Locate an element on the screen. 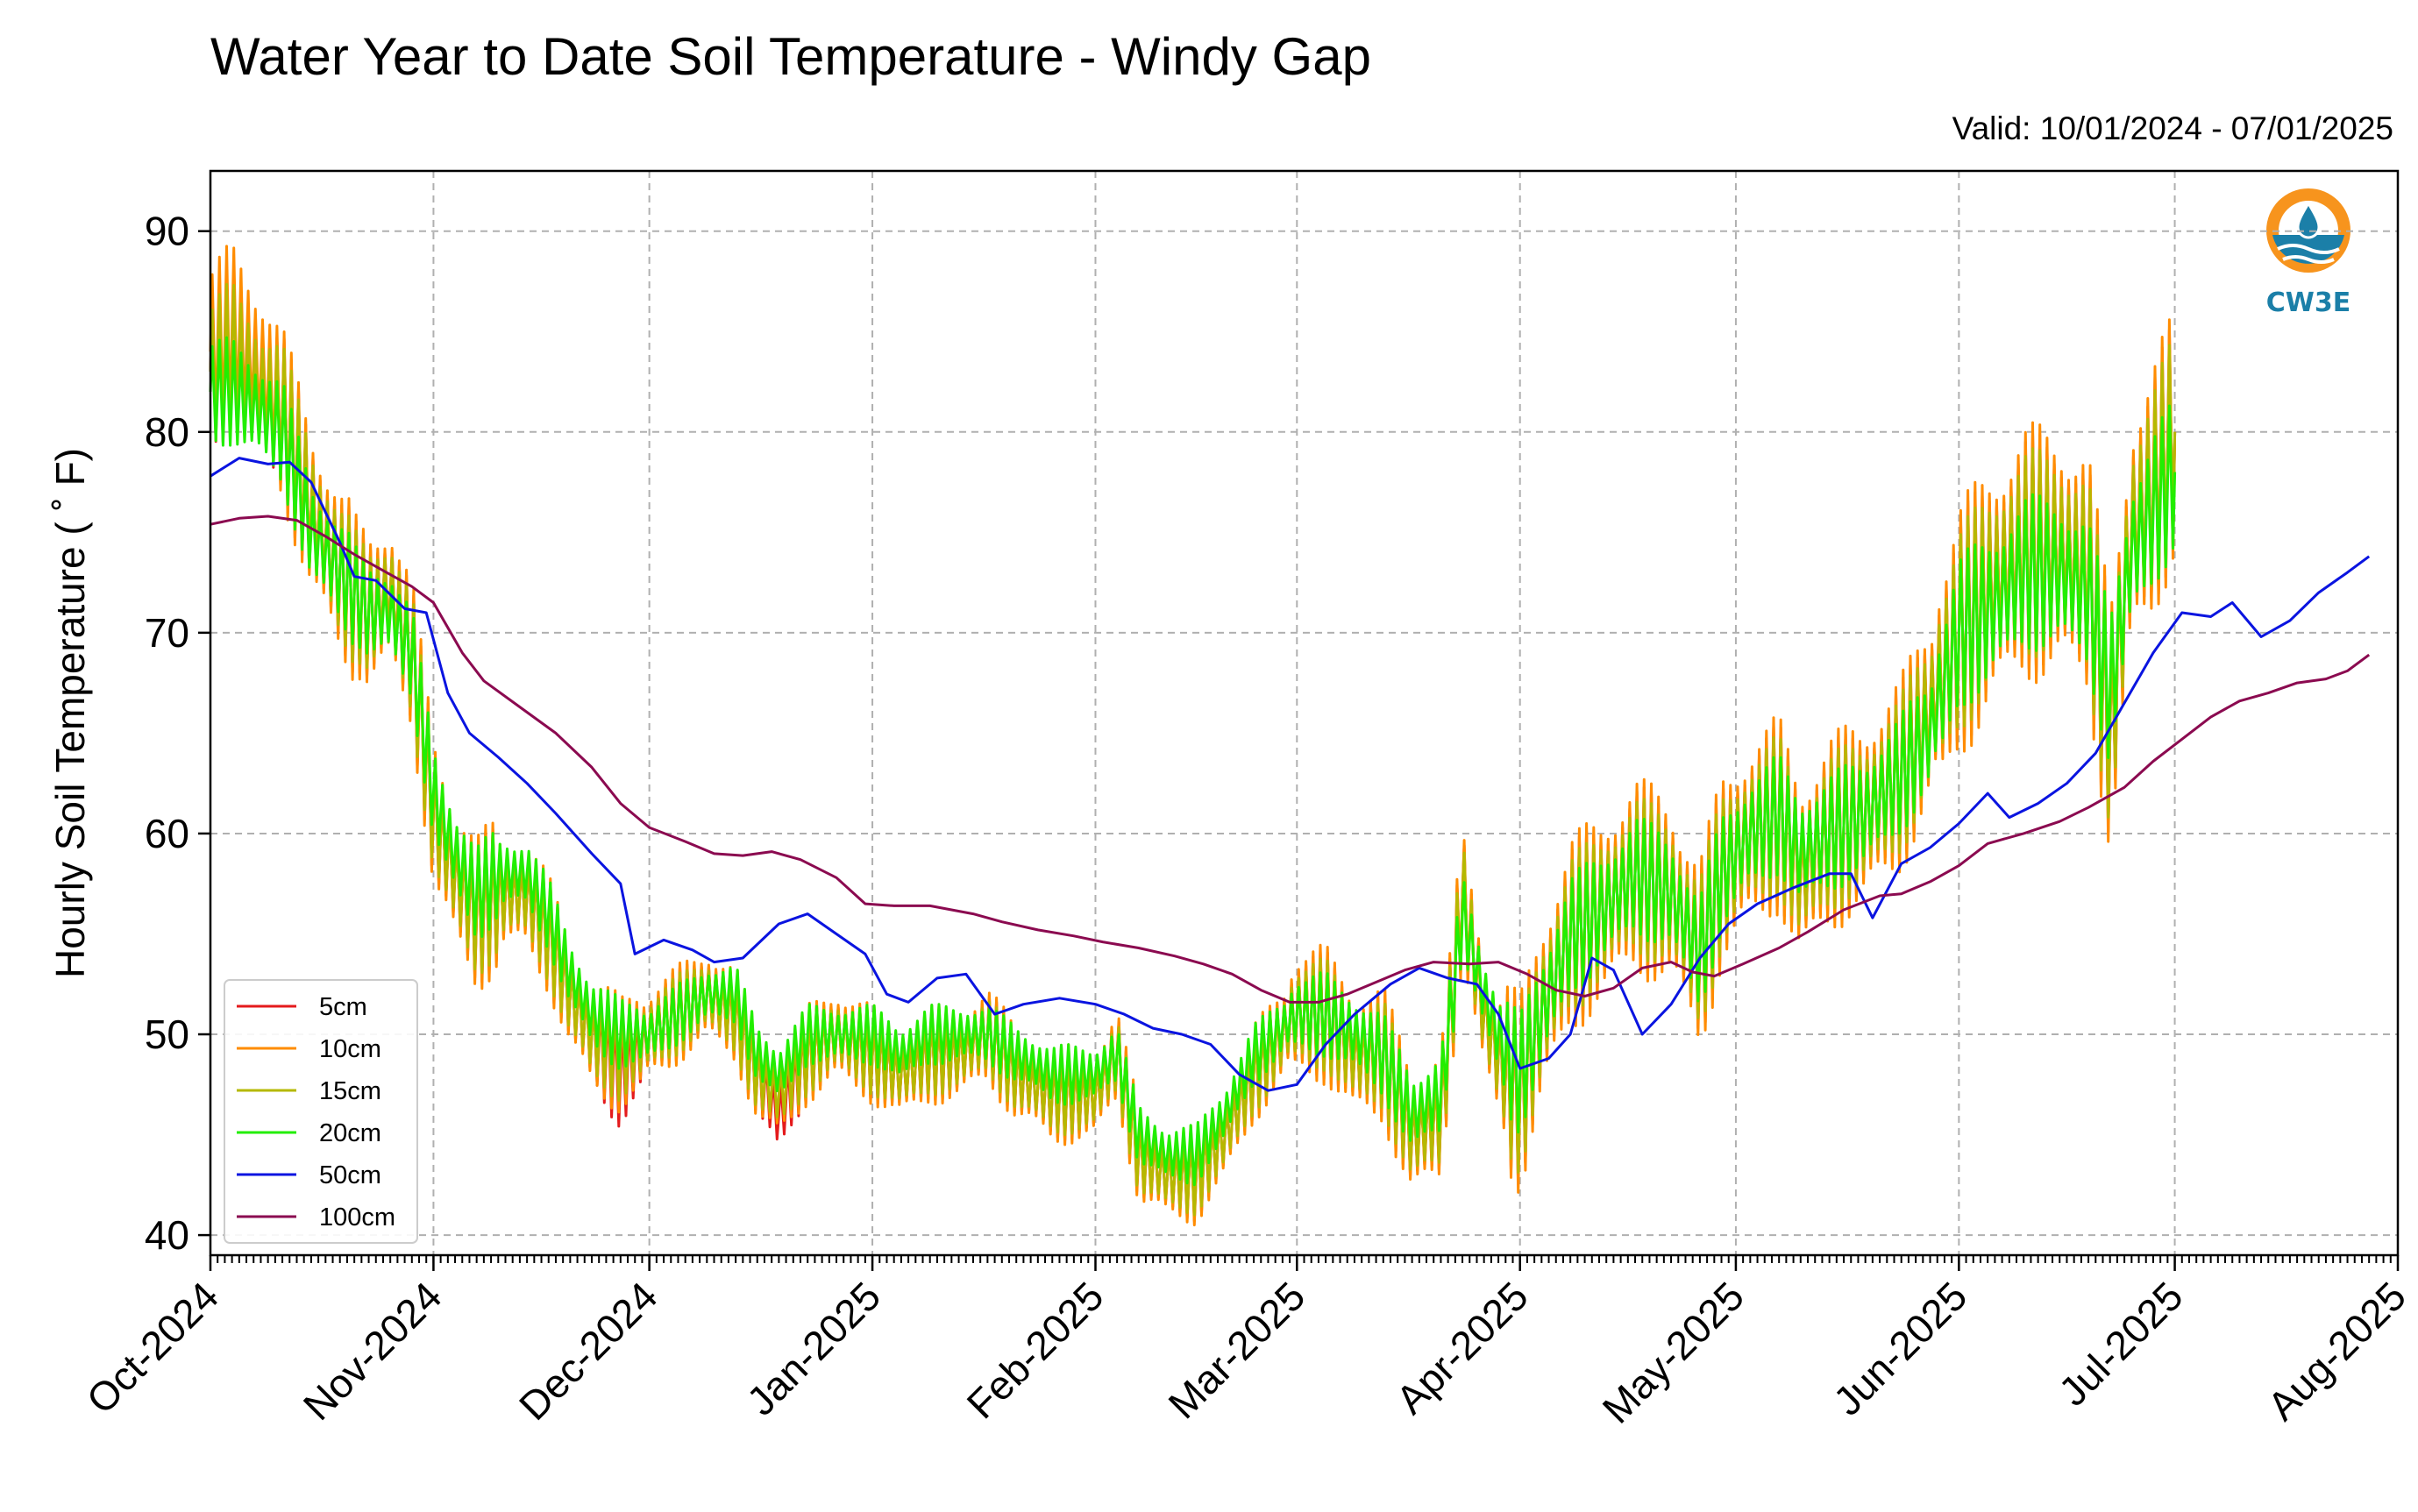  y-tick-label: 90 is located at coordinates (167, 231).